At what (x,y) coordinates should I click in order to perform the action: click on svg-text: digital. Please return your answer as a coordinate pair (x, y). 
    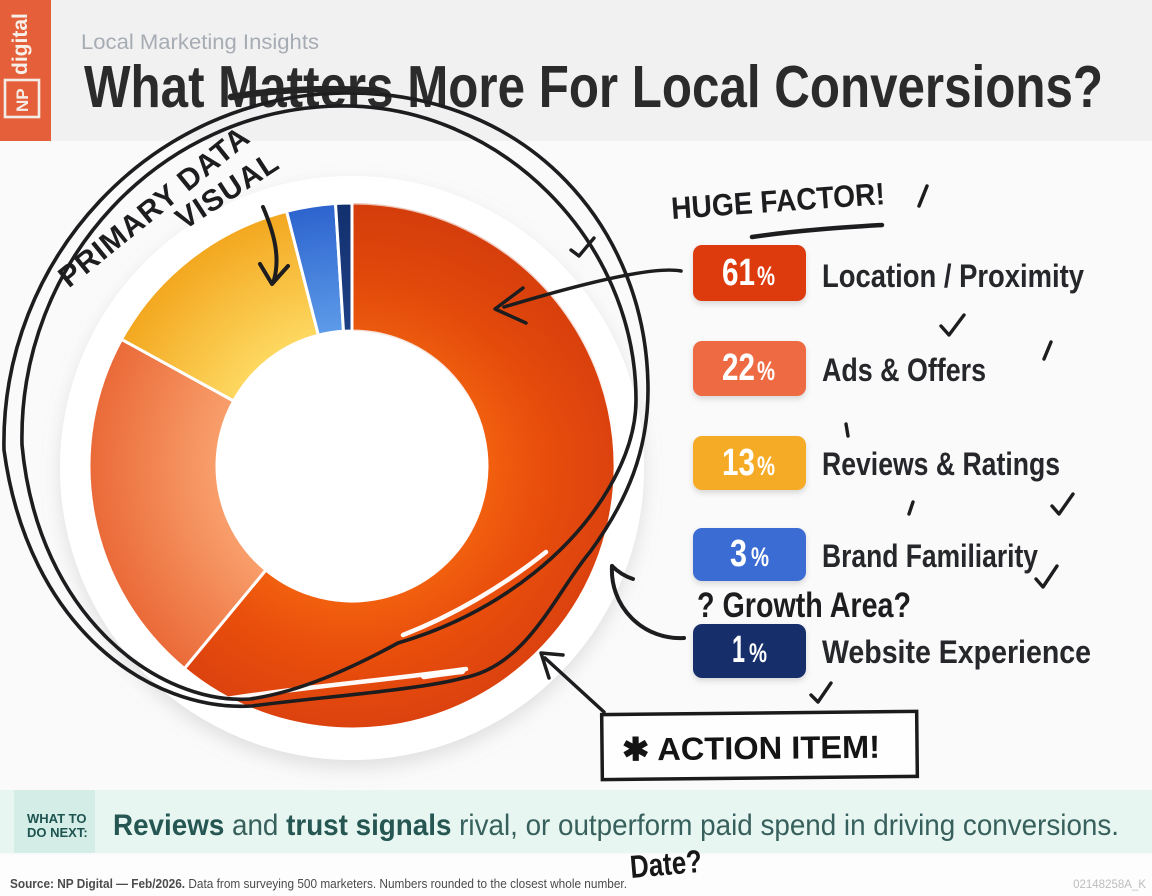
    Looking at the image, I should click on (20, 44).